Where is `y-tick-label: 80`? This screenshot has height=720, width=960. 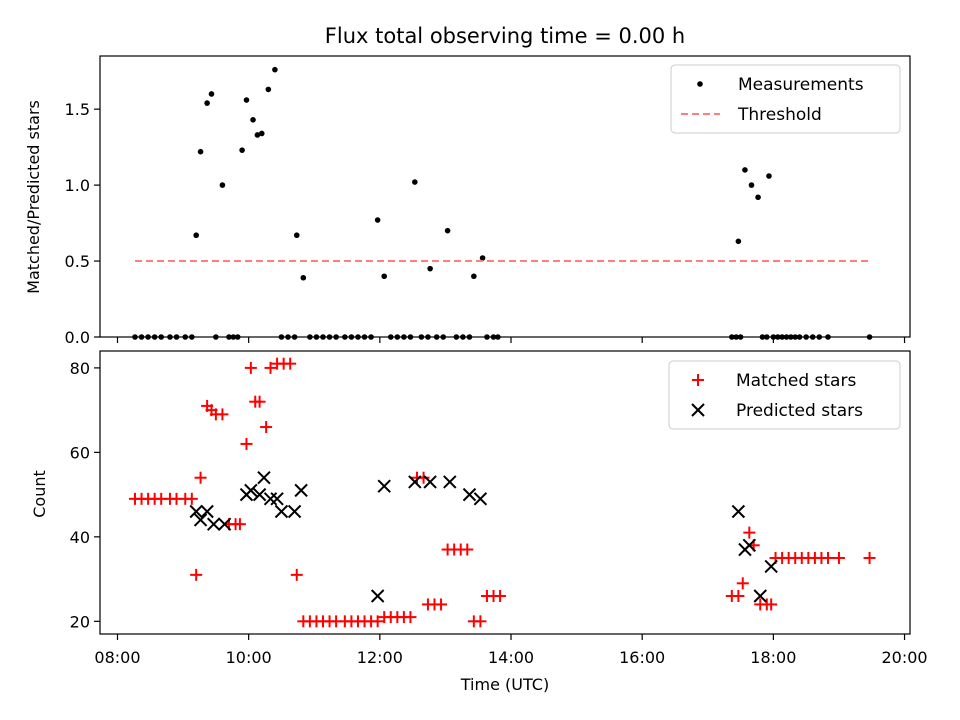
y-tick-label: 80 is located at coordinates (80, 368).